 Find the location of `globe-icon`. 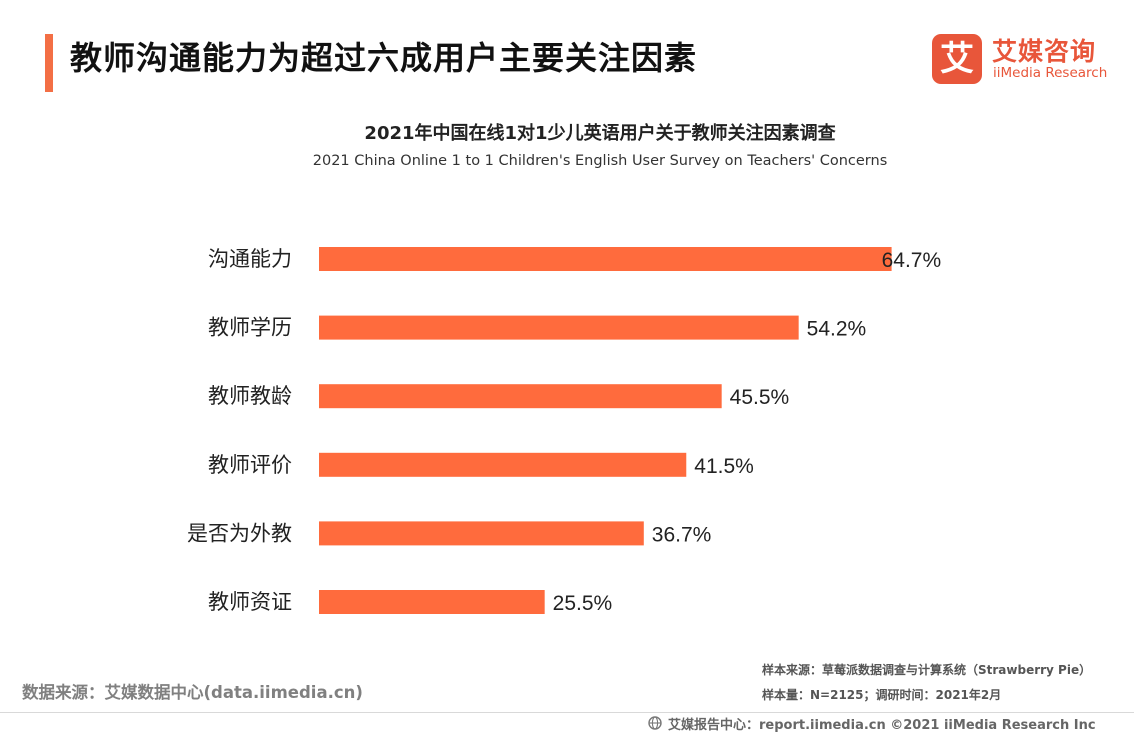

globe-icon is located at coordinates (655, 723).